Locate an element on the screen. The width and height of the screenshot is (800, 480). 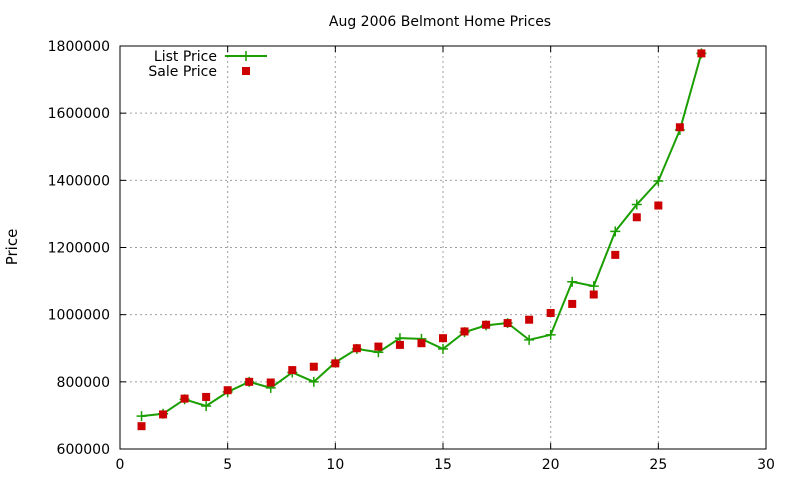
y-tick-label: 1000000 is located at coordinates (79, 316).